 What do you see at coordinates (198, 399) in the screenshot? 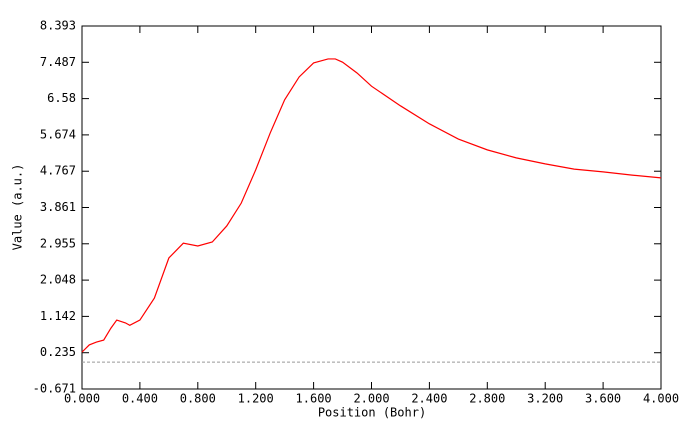
I see `x-tick-label: 0.800` at bounding box center [198, 399].